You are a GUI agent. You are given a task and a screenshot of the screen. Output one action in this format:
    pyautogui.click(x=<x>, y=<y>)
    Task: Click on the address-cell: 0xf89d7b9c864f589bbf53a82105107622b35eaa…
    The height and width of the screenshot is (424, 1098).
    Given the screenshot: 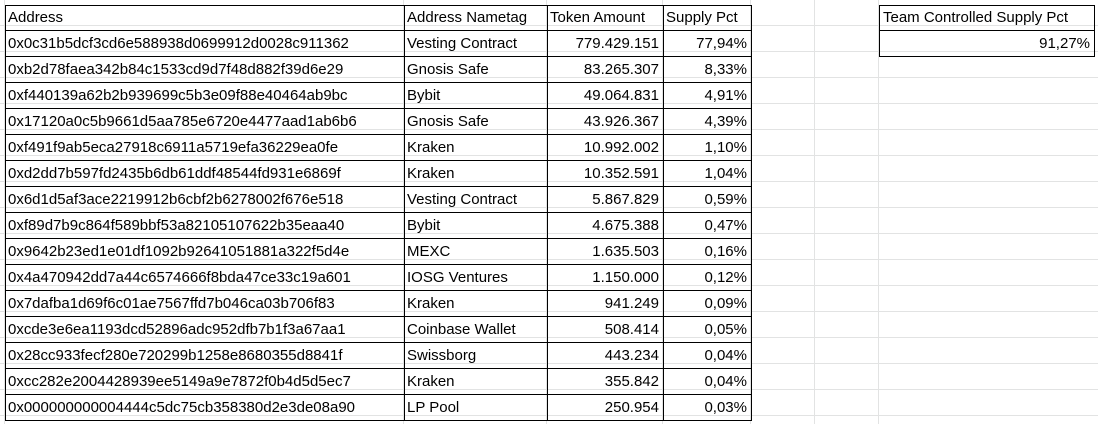 What is the action you would take?
    pyautogui.click(x=176, y=225)
    